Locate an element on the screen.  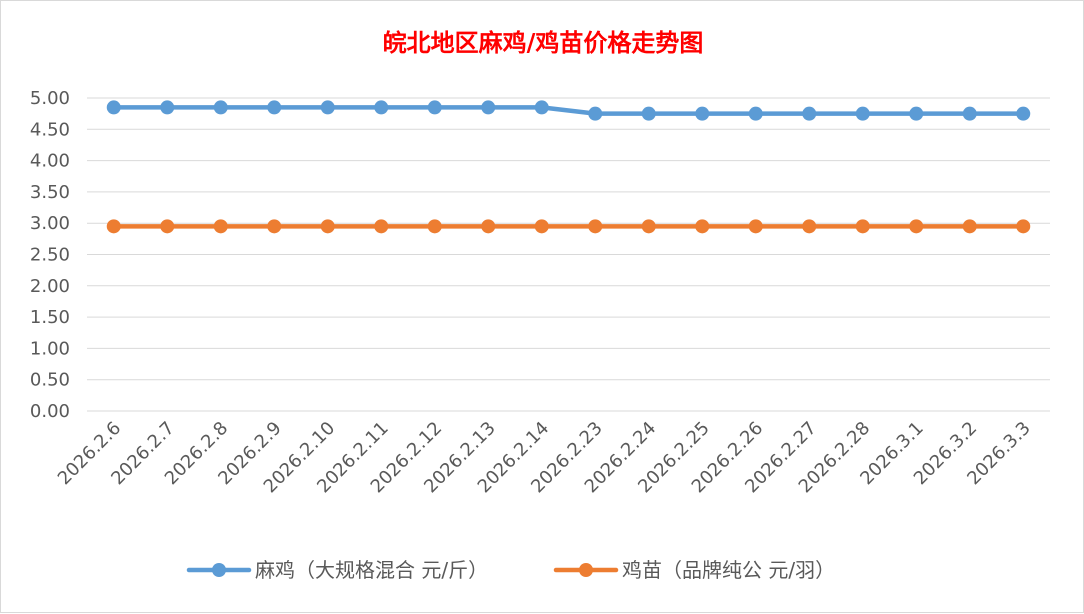
y-tick-label: 1.50 is located at coordinates (50, 317).